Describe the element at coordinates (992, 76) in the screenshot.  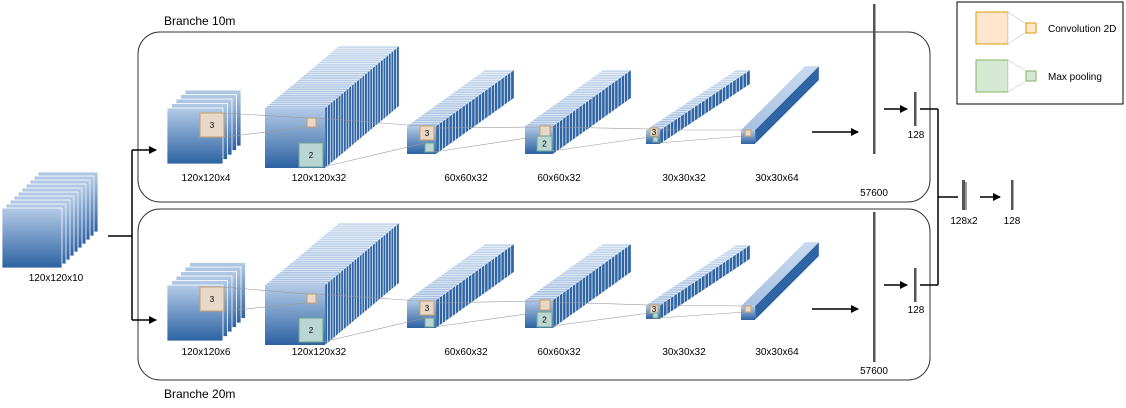
I see `legend-pool-swatch` at that location.